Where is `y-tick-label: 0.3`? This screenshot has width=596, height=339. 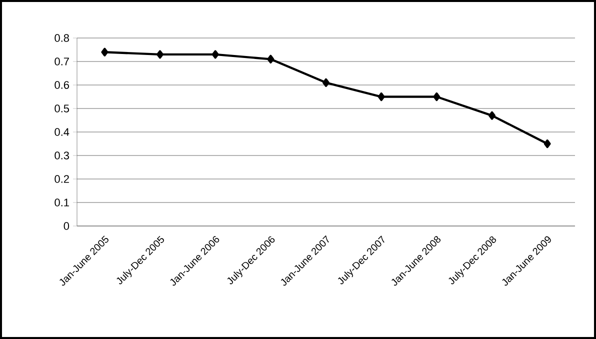
y-tick-label: 0.3 is located at coordinates (61, 156).